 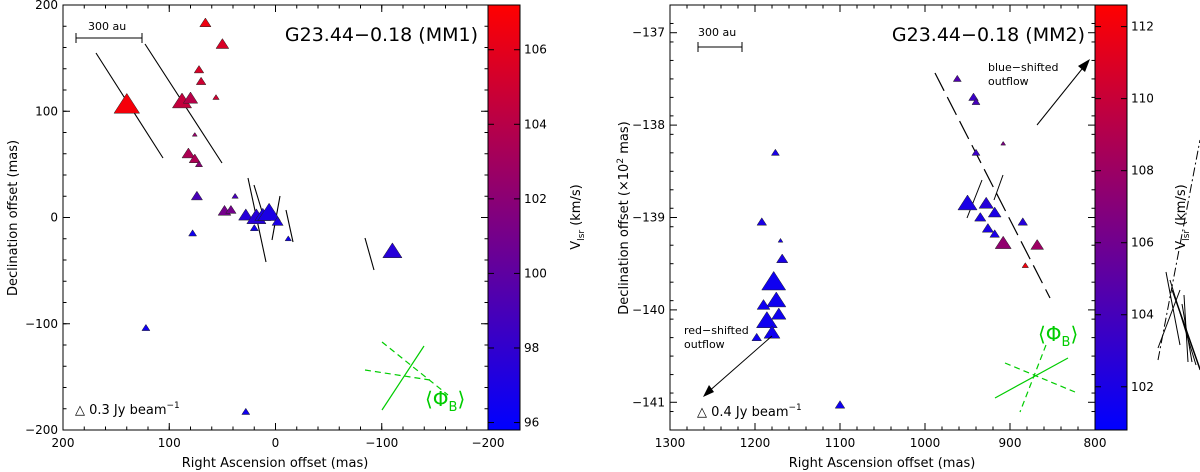 What do you see at coordinates (882, 463) in the screenshot?
I see `mm2-x-axis-label: Right Ascension offset (mas)` at bounding box center [882, 463].